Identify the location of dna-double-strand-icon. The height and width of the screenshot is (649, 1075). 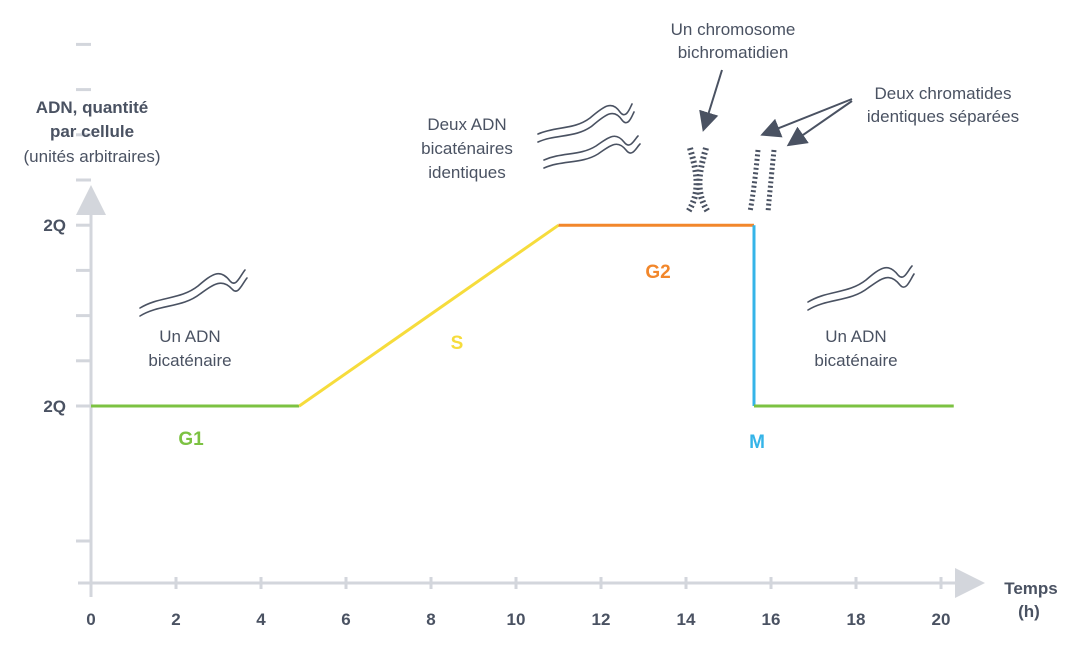
(193, 293).